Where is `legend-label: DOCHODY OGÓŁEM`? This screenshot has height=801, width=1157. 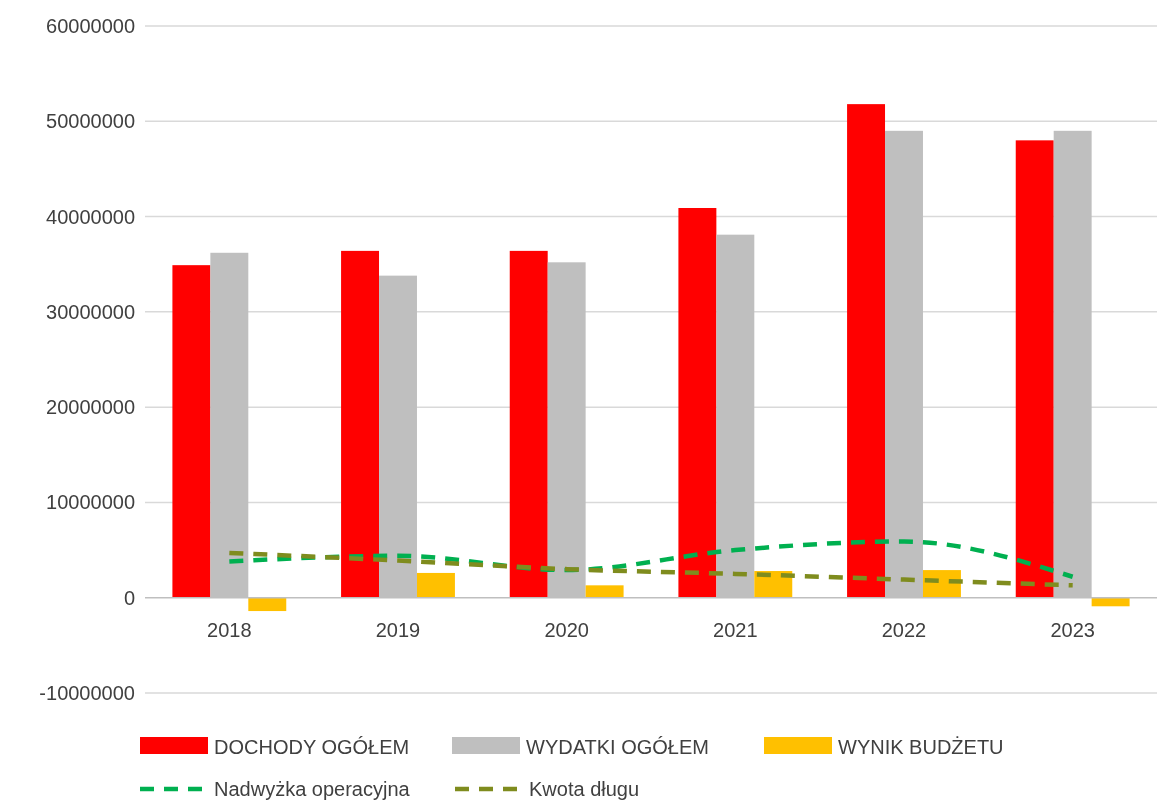
legend-label: DOCHODY OGÓŁEM is located at coordinates (312, 747).